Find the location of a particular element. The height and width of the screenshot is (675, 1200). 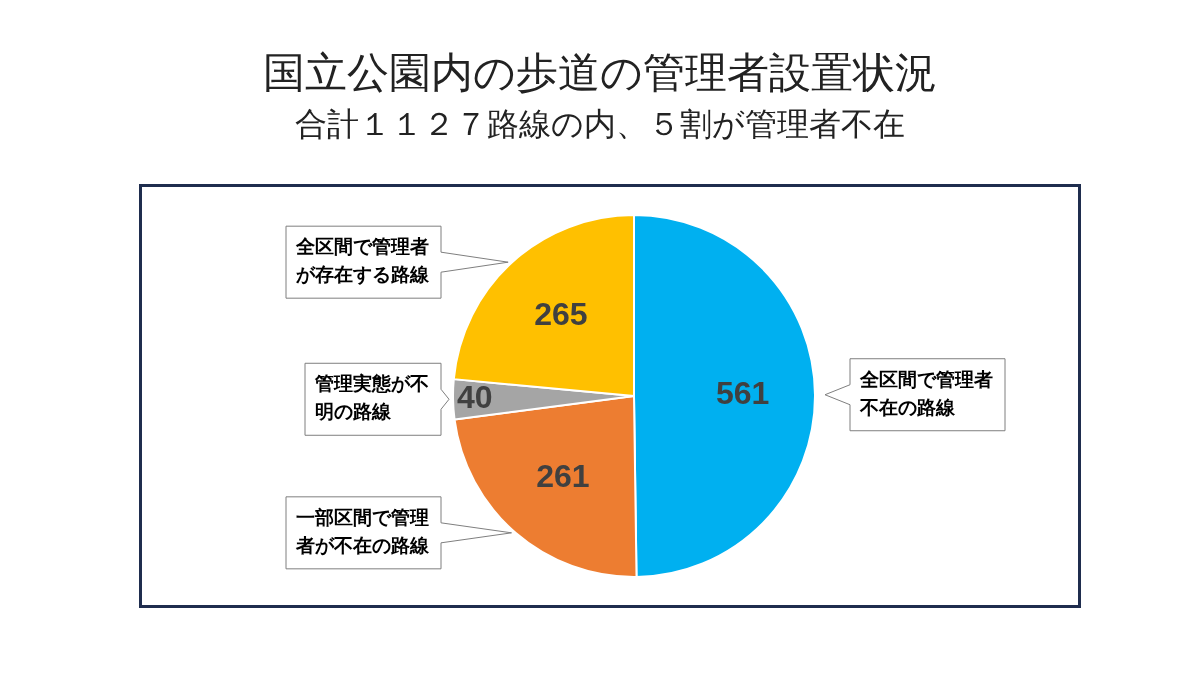

slice-label: 一部区間で管理者が不在の路線 is located at coordinates (362, 530).